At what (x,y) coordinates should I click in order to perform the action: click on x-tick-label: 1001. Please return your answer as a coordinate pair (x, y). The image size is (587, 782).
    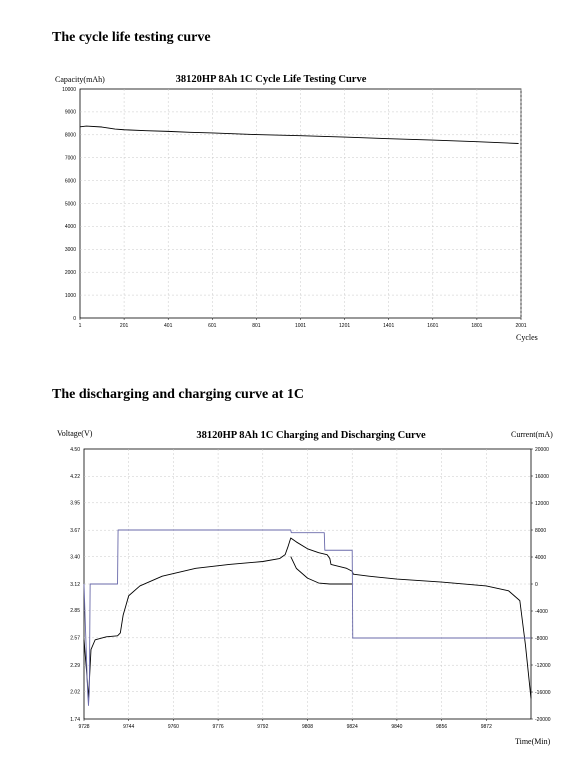
    Looking at the image, I should click on (300, 326).